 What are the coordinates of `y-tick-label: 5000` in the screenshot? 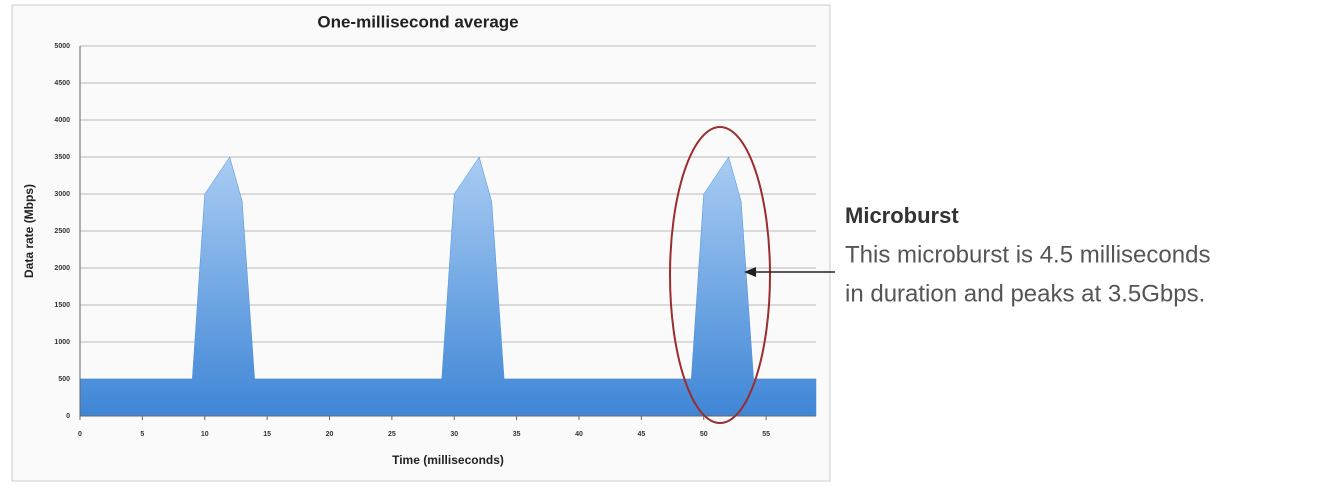 It's located at (62, 46).